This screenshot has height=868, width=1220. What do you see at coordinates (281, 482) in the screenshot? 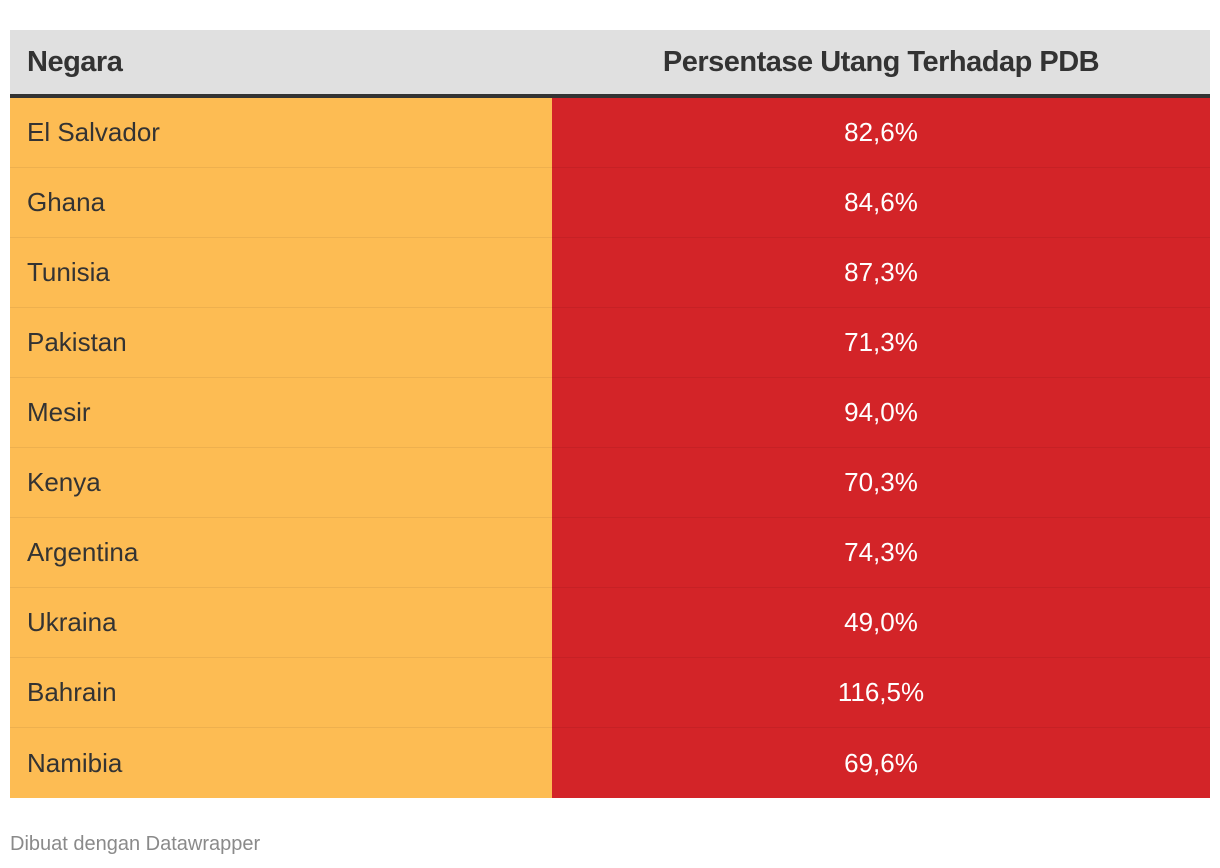
I see `country-cell: Kenya` at bounding box center [281, 482].